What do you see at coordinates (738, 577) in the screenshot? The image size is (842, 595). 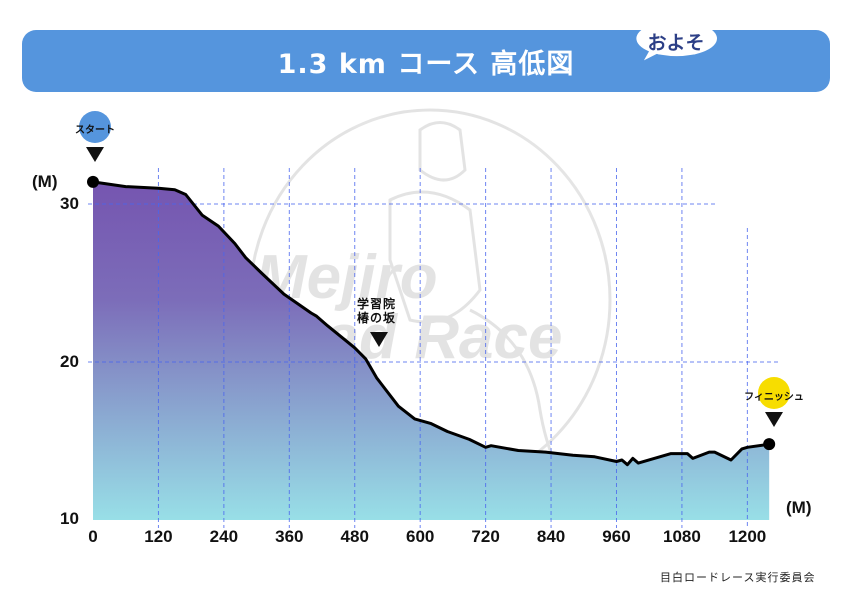 I see `footer-credit: 目白ロードレース実行委員会` at bounding box center [738, 577].